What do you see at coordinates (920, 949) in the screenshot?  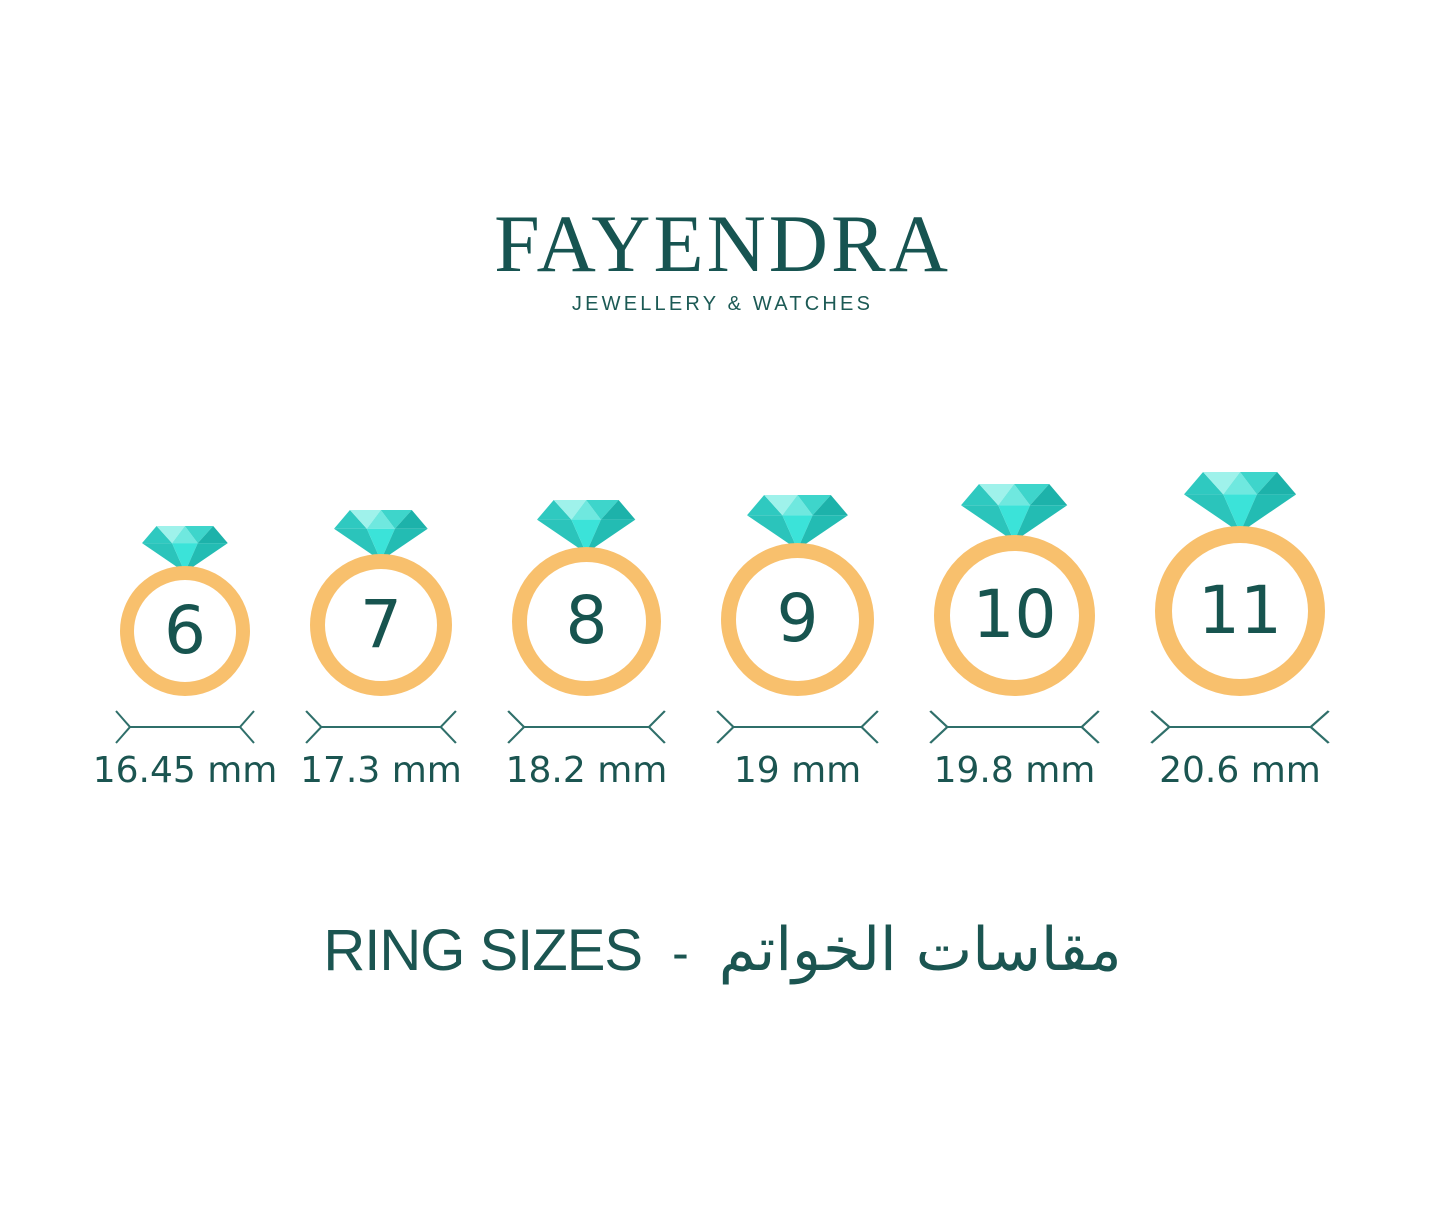 I see `title-arabic: مقاسات الخواتم` at bounding box center [920, 949].